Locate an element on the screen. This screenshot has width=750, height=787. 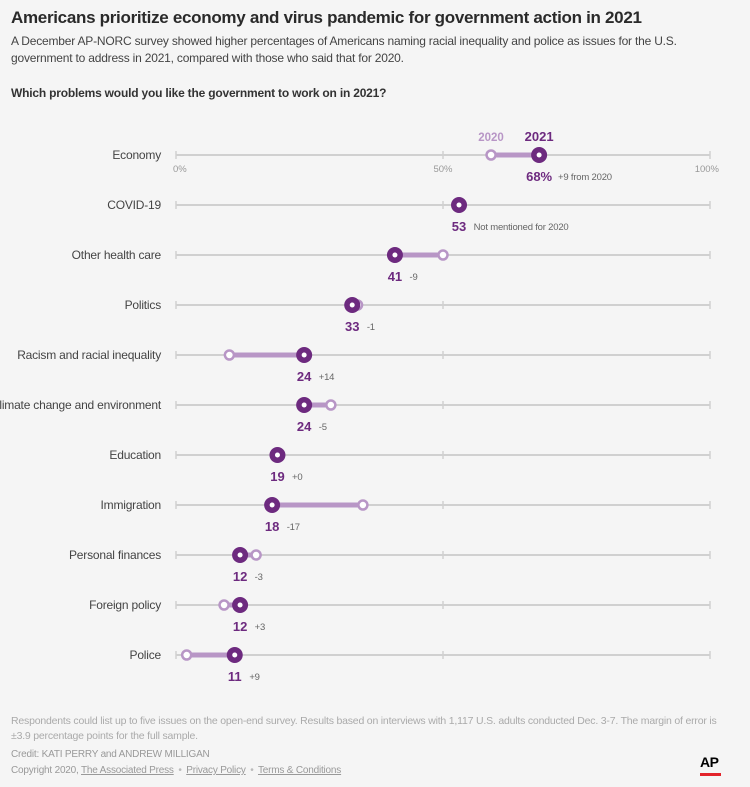
x-tick-label: 100% is located at coordinates (707, 169).